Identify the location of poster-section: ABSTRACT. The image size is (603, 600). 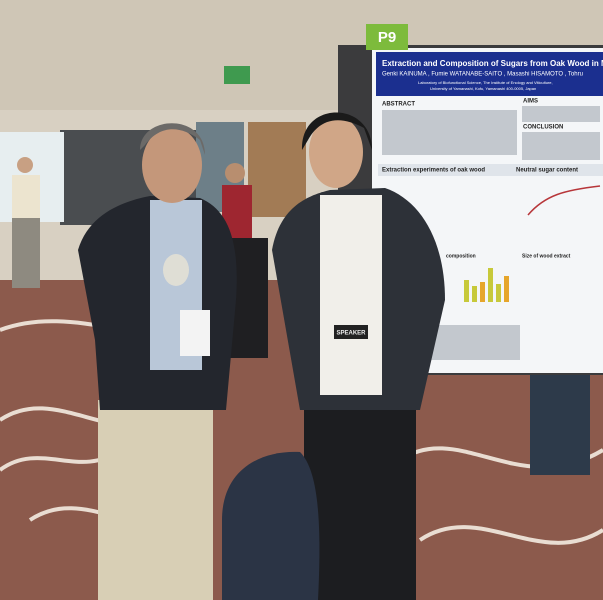
(398, 105).